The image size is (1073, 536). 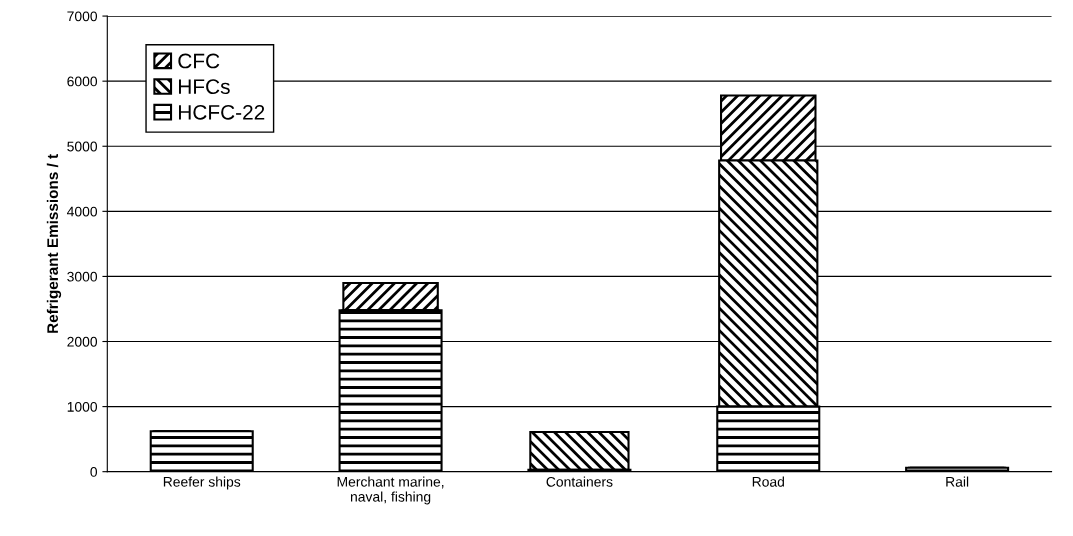 I want to click on legend-label: HCFC-22, so click(x=222, y=112).